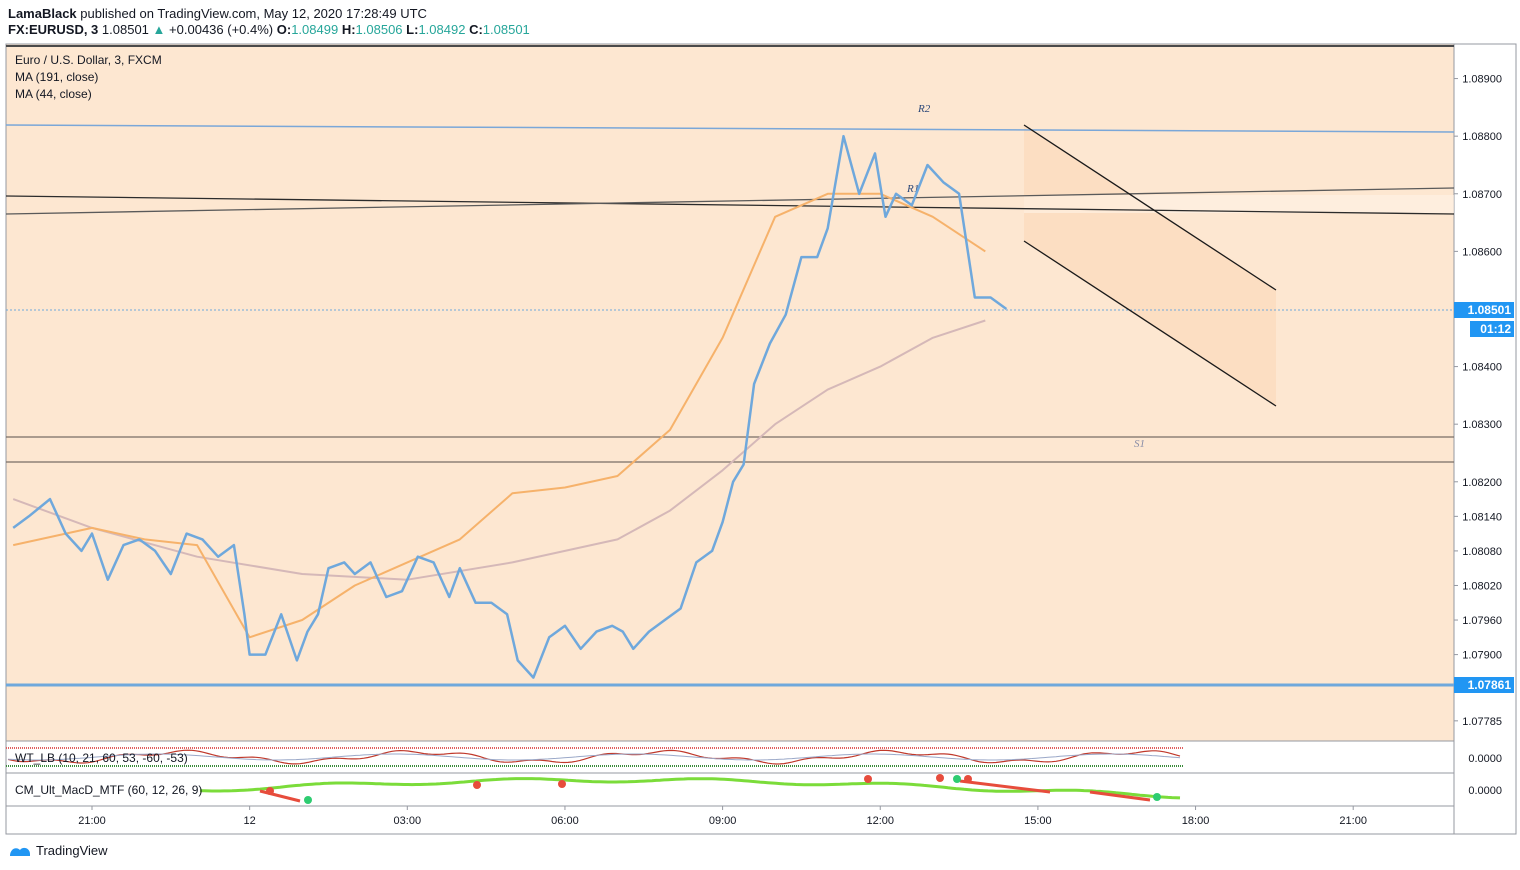 The image size is (1520, 870). Describe the element at coordinates (1239, 204) in the screenshot. I see `r1-zone` at that location.